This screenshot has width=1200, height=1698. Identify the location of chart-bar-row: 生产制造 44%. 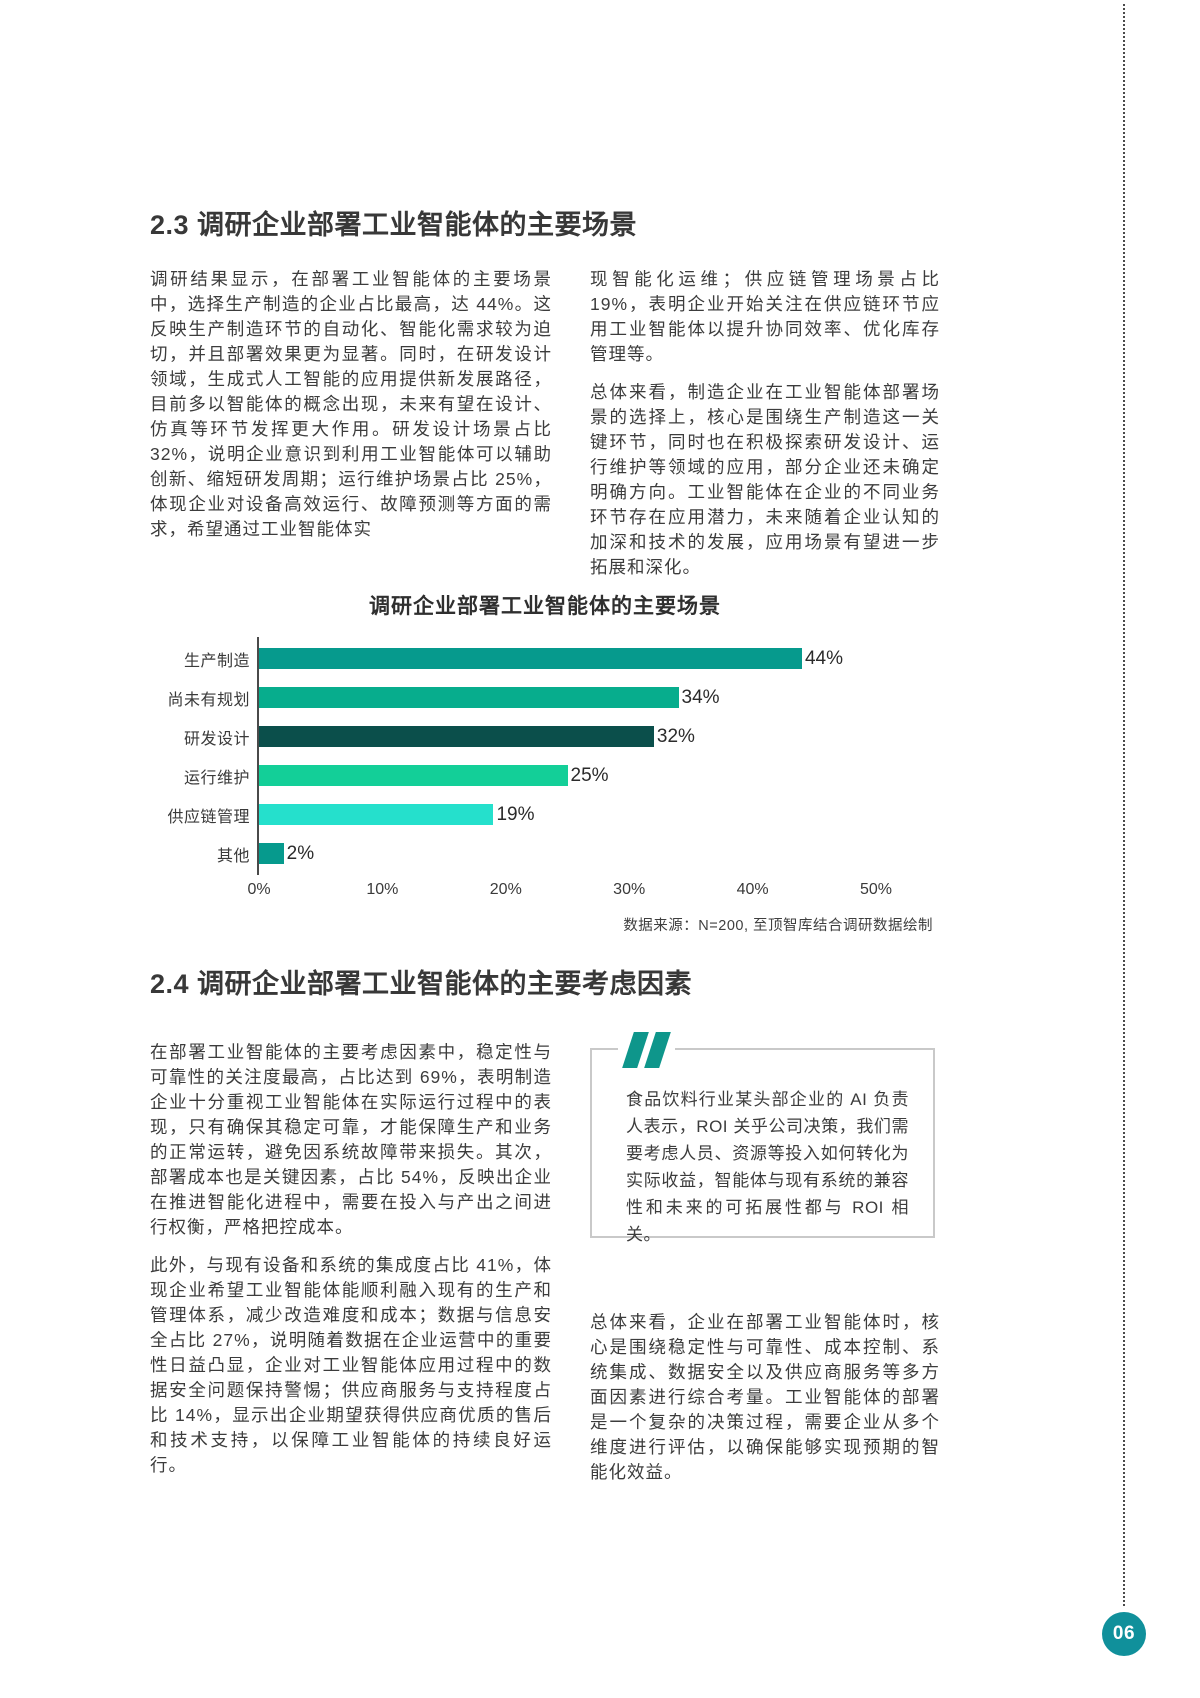
(545, 658).